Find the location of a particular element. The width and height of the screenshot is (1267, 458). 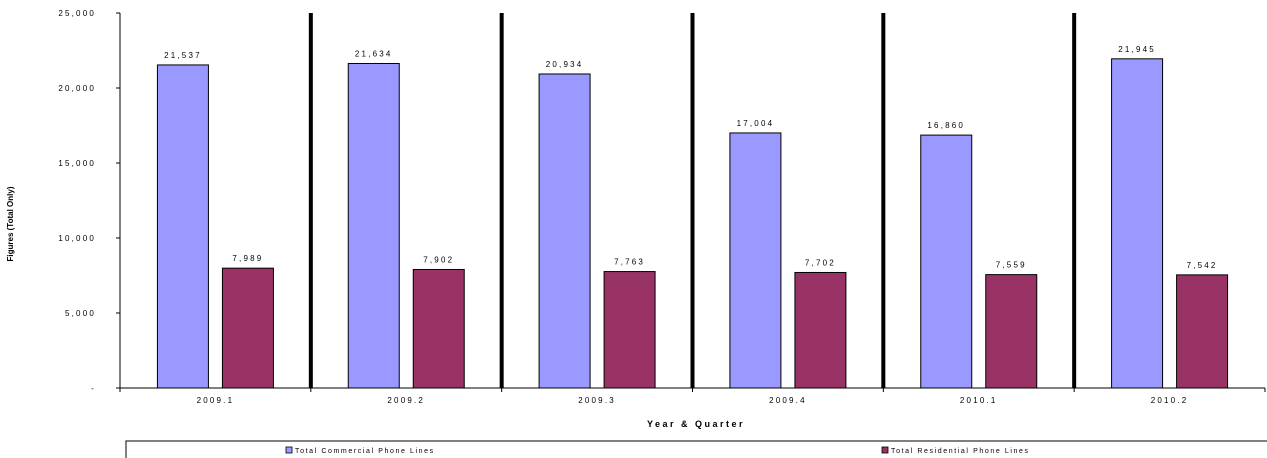

y-tick-label: 10,000 is located at coordinates (77, 238).